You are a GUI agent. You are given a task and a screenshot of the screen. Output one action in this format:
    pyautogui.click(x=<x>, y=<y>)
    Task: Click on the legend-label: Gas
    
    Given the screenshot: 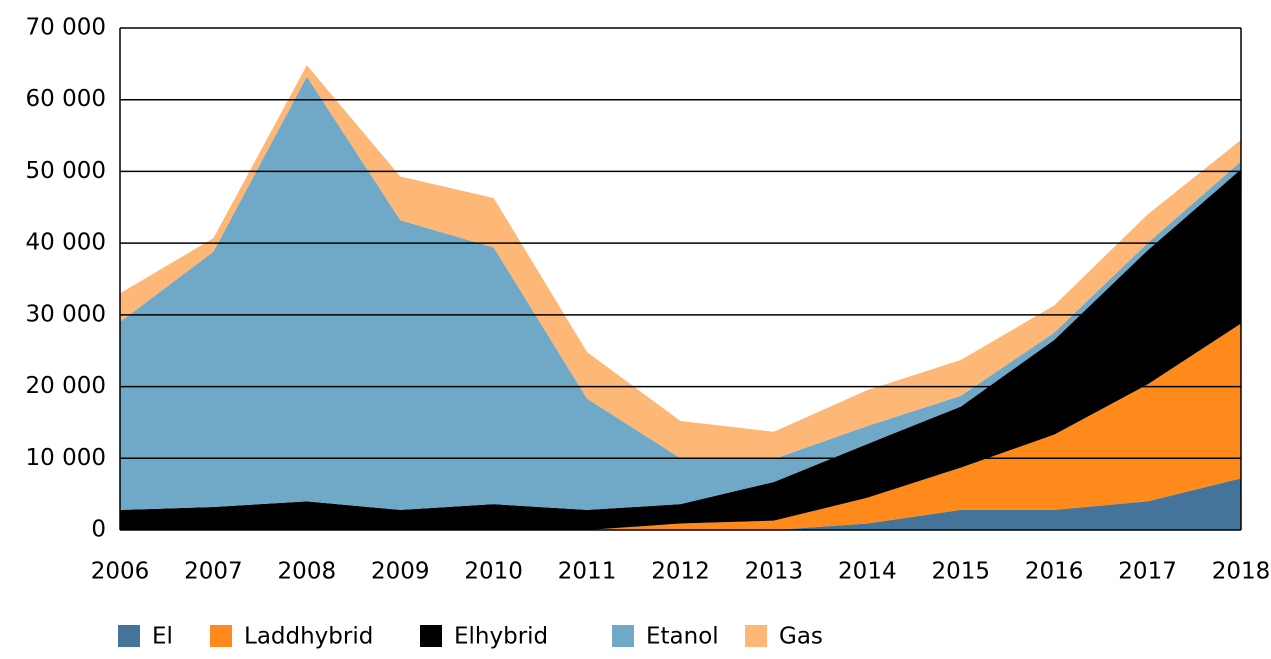 What is the action you would take?
    pyautogui.click(x=801, y=637)
    